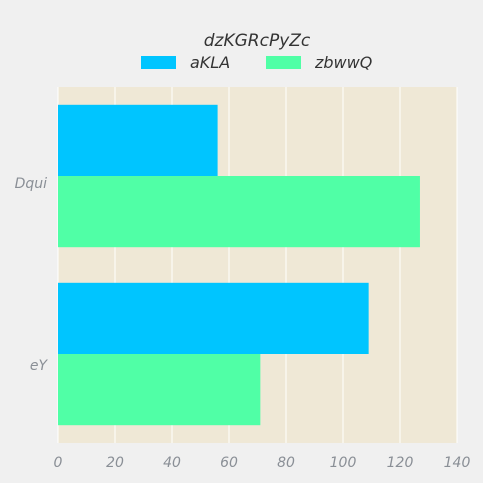  I want to click on x-tick-label: 80, so click(286, 463).